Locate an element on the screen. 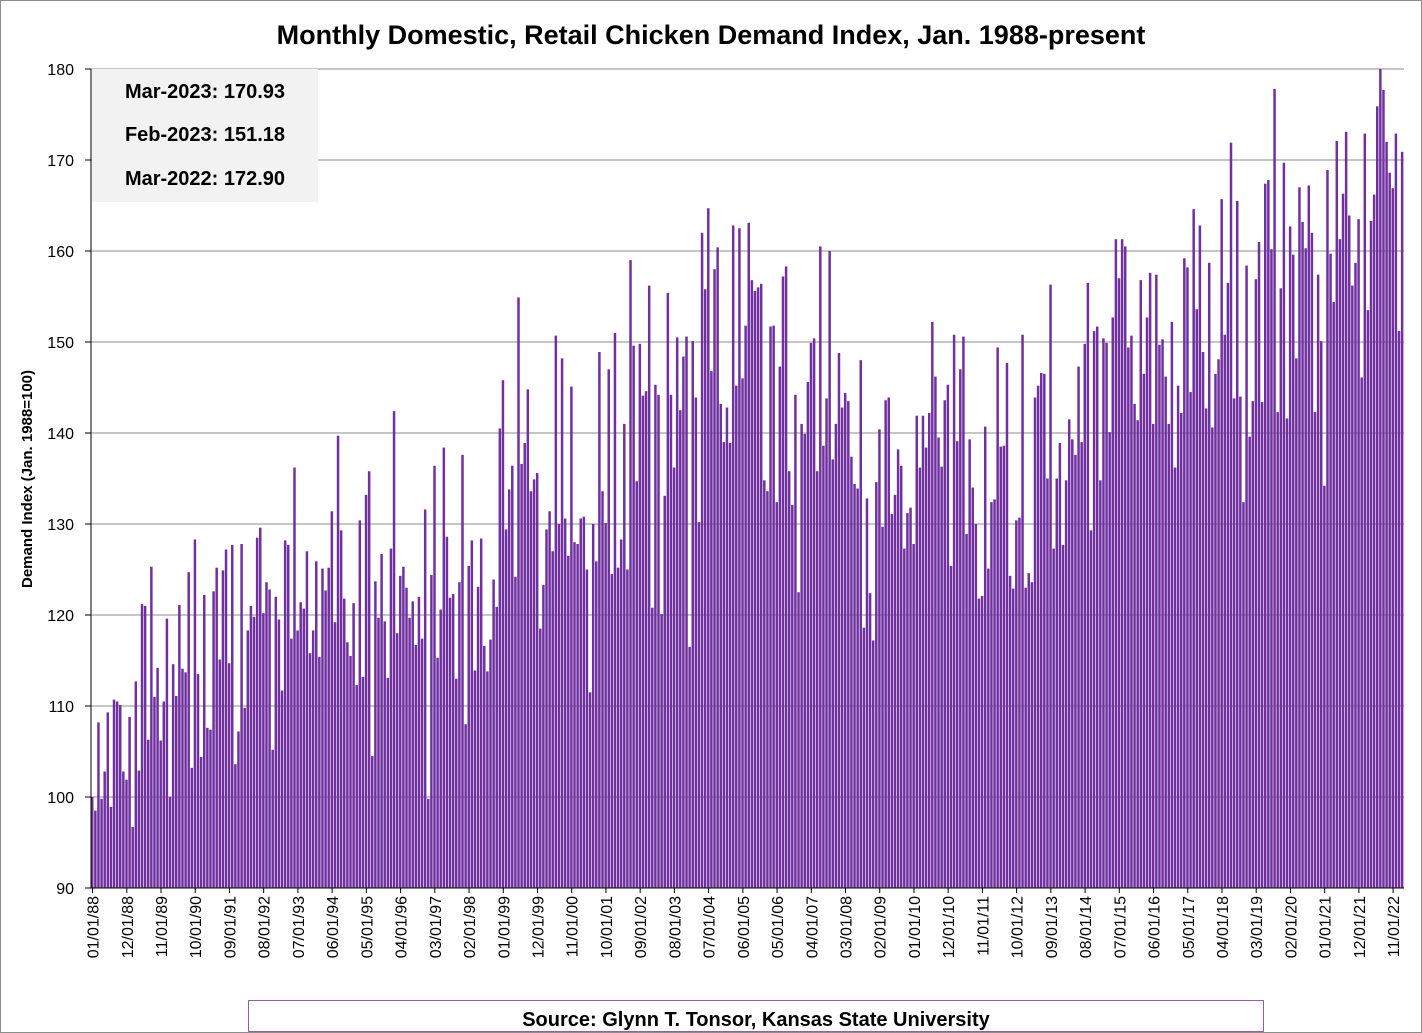  x-tick-label: 01/01/10 is located at coordinates (915, 927).